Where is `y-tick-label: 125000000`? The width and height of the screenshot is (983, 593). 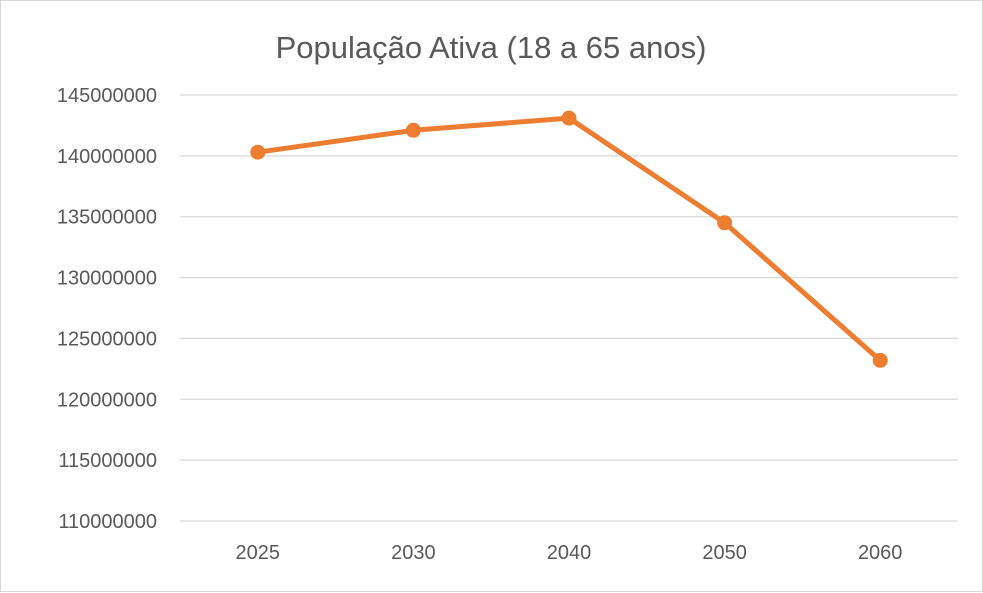
y-tick-label: 125000000 is located at coordinates (107, 339).